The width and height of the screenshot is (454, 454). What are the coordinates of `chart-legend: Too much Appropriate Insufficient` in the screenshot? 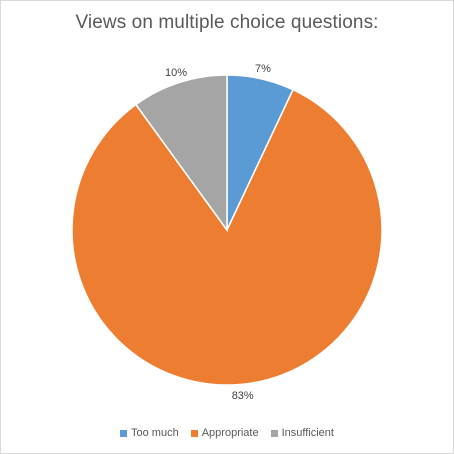 It's located at (227, 433).